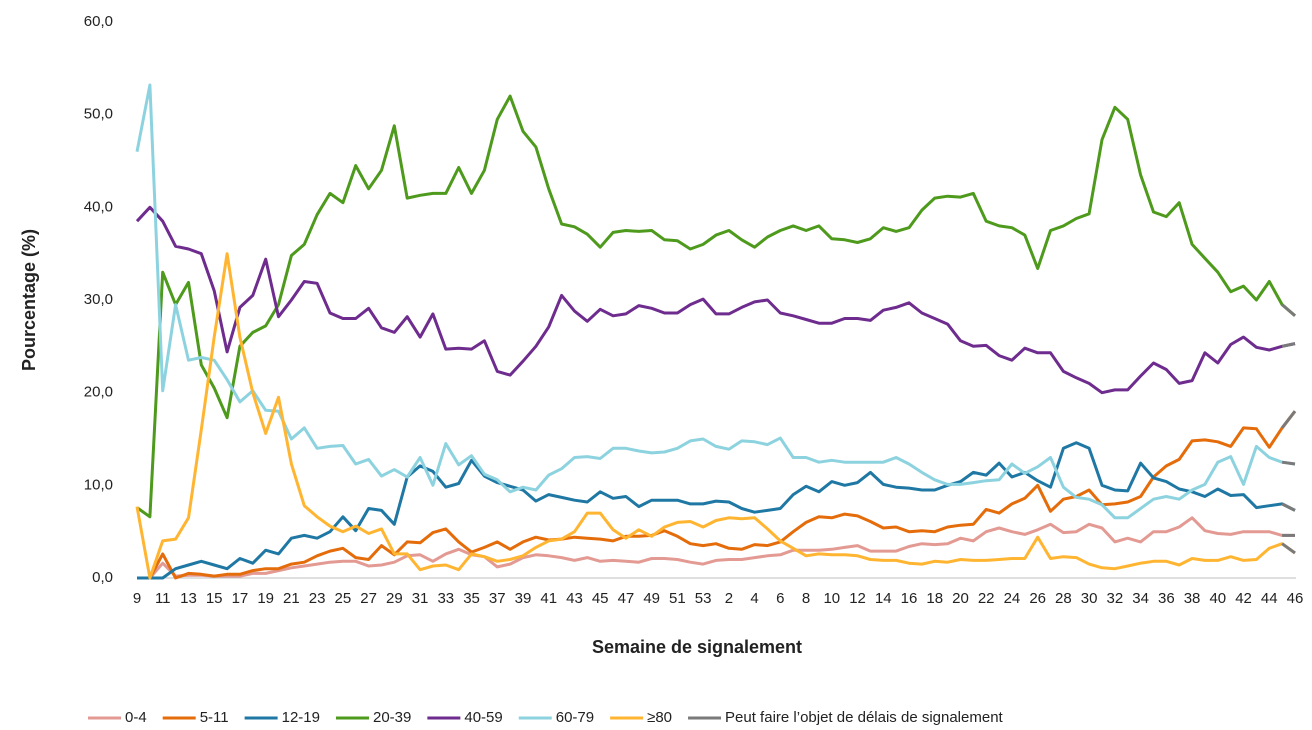 This screenshot has width=1312, height=730. What do you see at coordinates (98, 206) in the screenshot?
I see `y-tick-label: 40,0` at bounding box center [98, 206].